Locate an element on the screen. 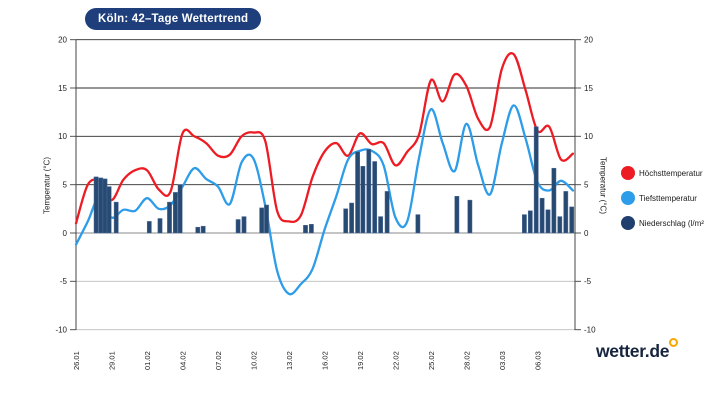  x-tick-label: 13.02 is located at coordinates (289, 360).